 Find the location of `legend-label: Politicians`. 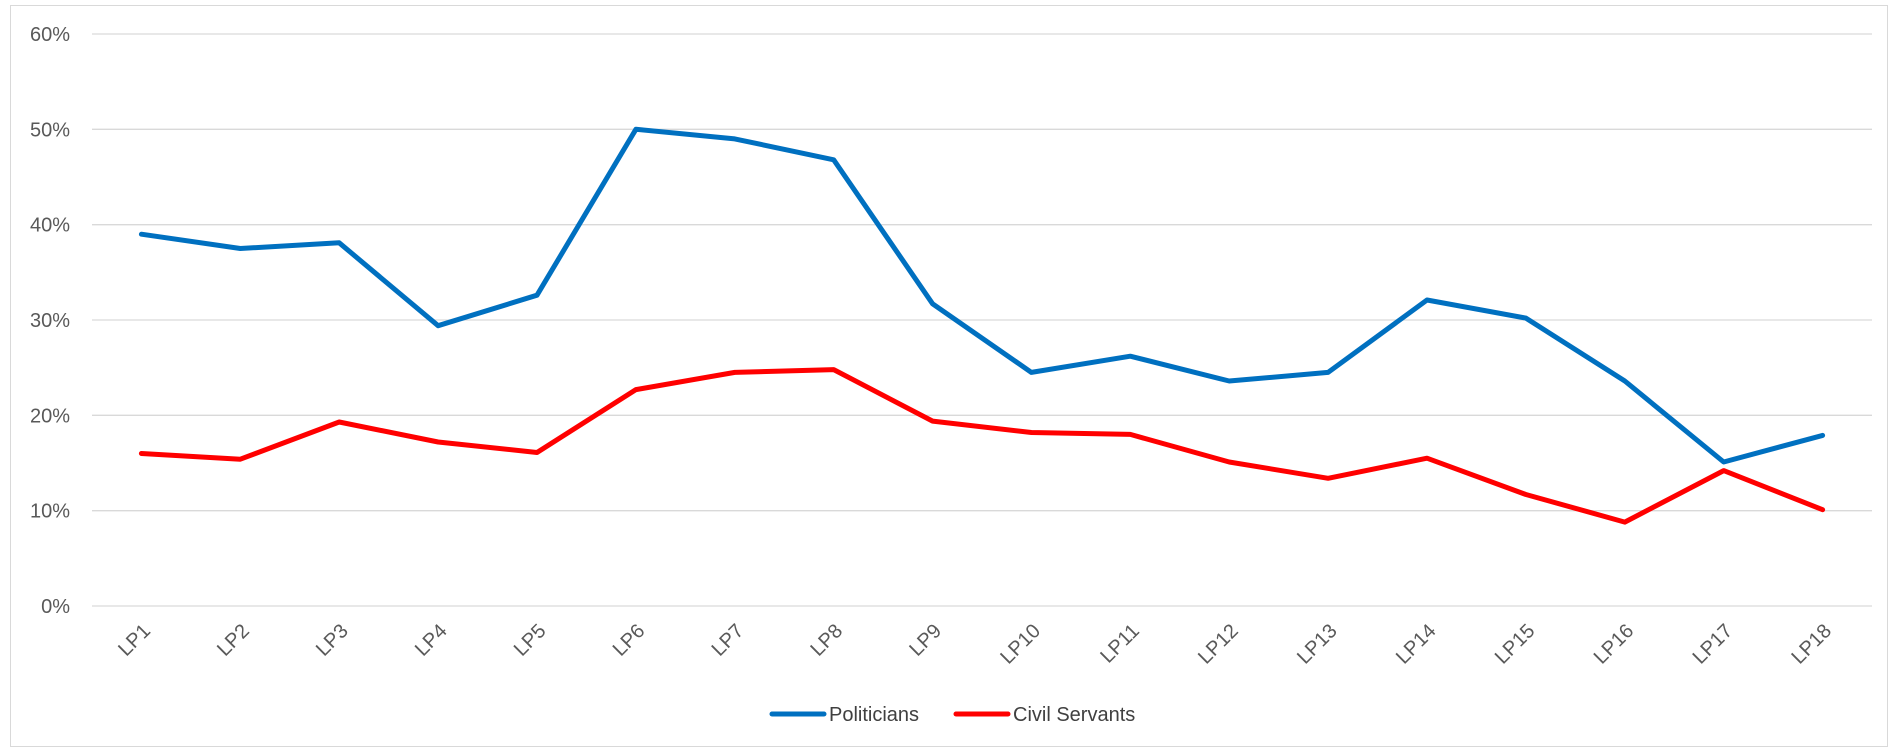

legend-label: Politicians is located at coordinates (874, 715).